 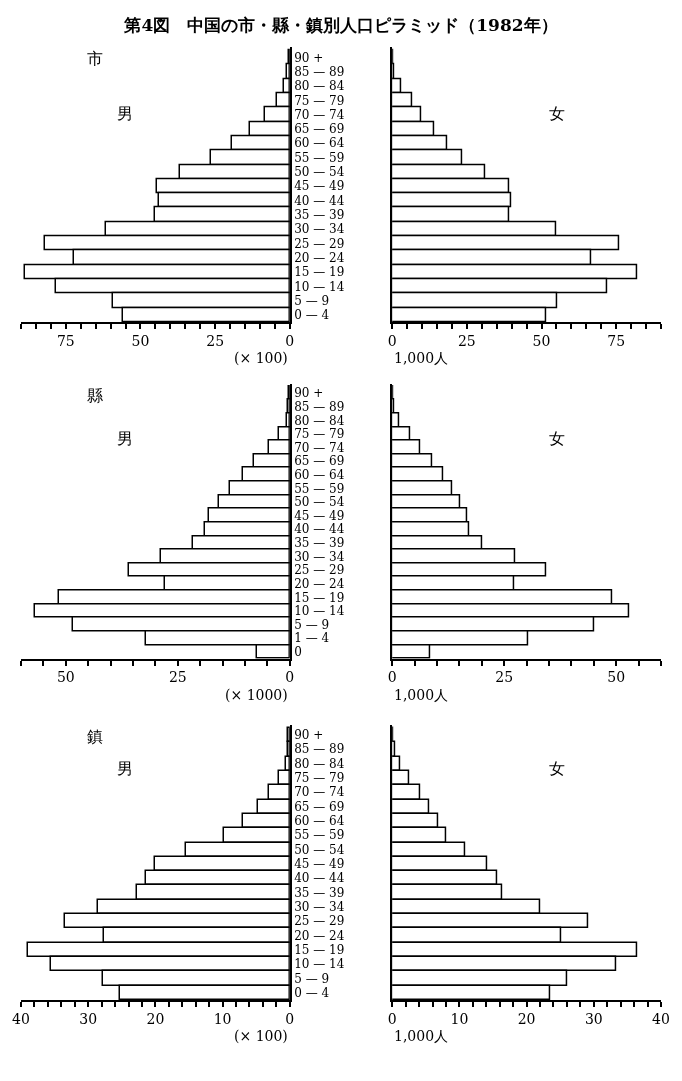 What do you see at coordinates (95, 58) in the screenshot?
I see `chart-subtitle: 市` at bounding box center [95, 58].